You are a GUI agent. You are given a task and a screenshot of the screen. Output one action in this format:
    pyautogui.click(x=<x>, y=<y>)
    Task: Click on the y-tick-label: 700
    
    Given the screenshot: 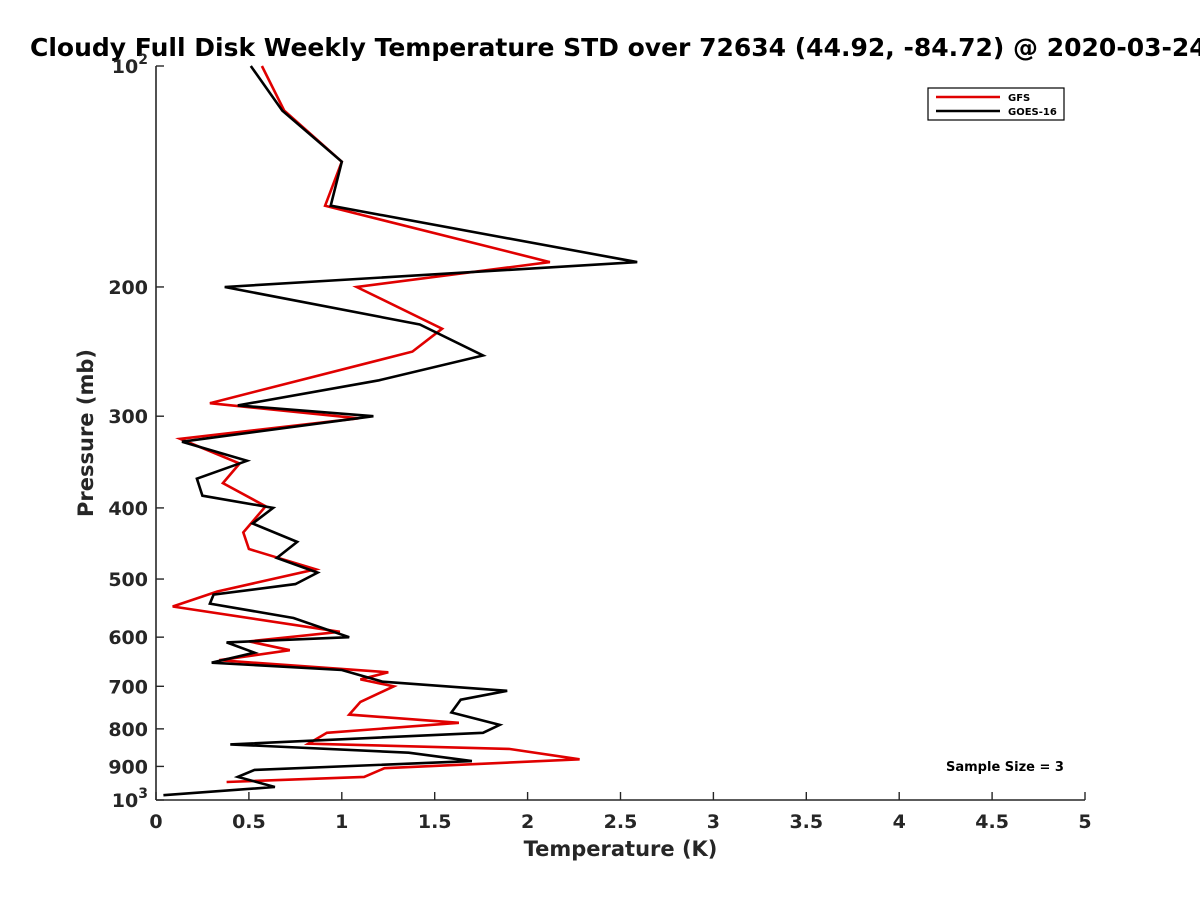 What is the action you would take?
    pyautogui.click(x=128, y=687)
    